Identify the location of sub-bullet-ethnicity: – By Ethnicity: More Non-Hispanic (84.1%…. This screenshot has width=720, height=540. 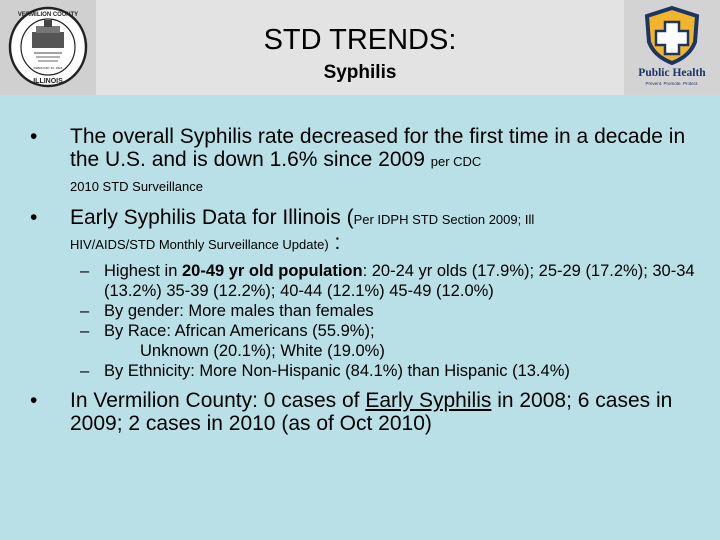
(385, 371).